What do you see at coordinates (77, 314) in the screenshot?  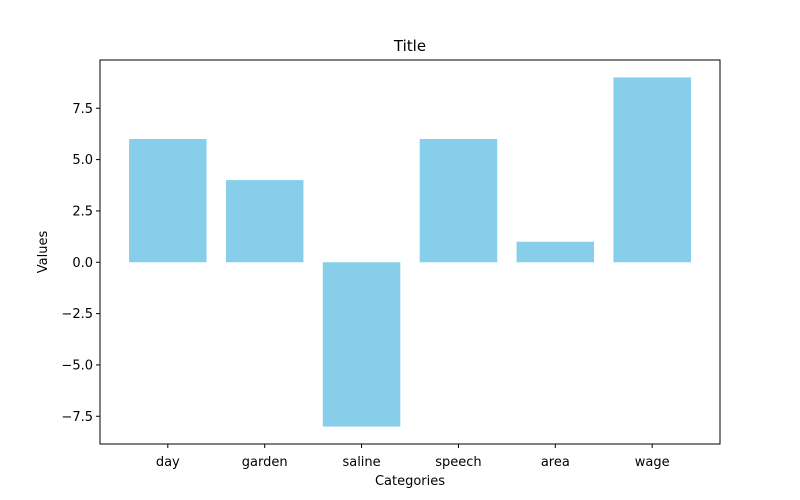 I see `y-tick-label: −2.5` at bounding box center [77, 314].